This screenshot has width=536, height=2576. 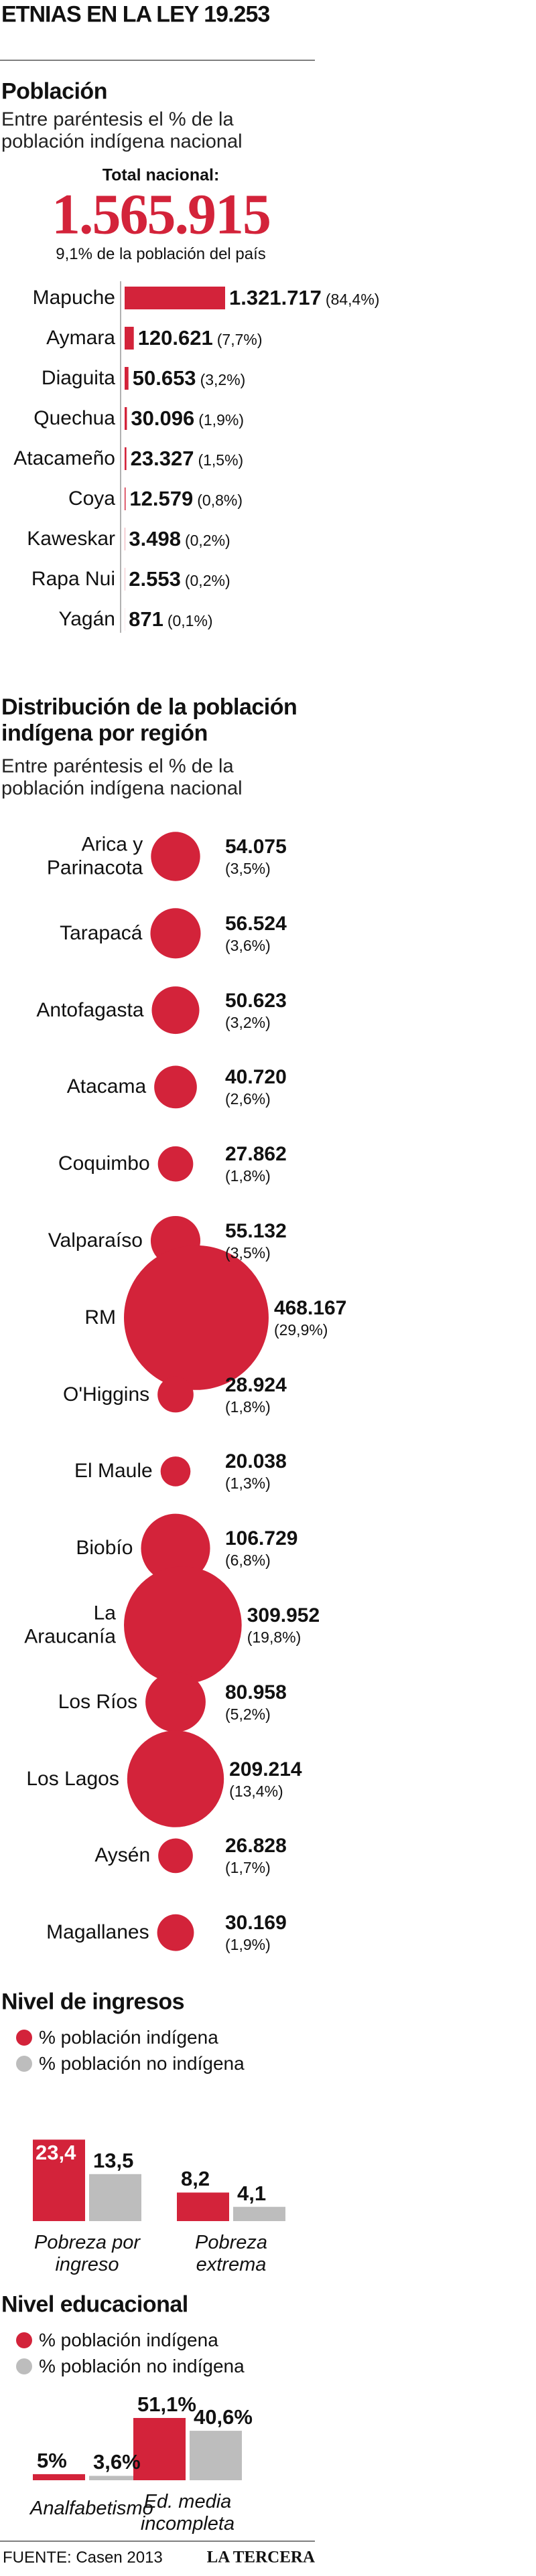 What do you see at coordinates (155, 579) in the screenshot?
I see `value-label: 2.553` at bounding box center [155, 579].